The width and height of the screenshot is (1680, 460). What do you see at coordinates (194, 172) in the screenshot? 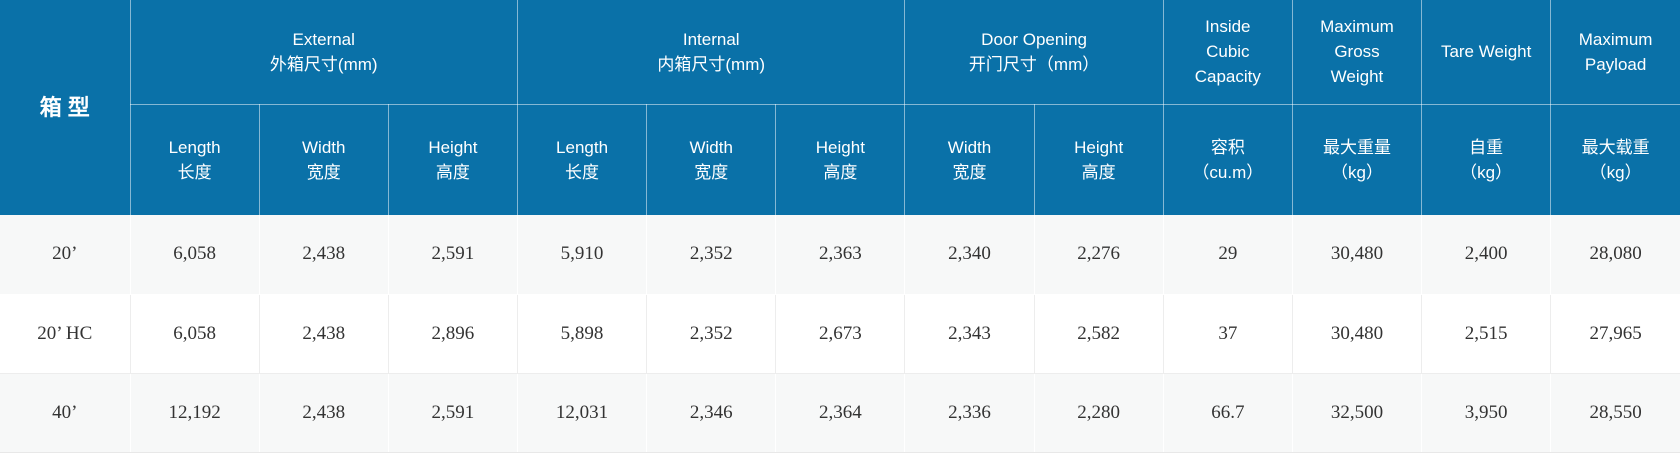
I see `col-header-external-length-line2: 长度` at bounding box center [194, 172].